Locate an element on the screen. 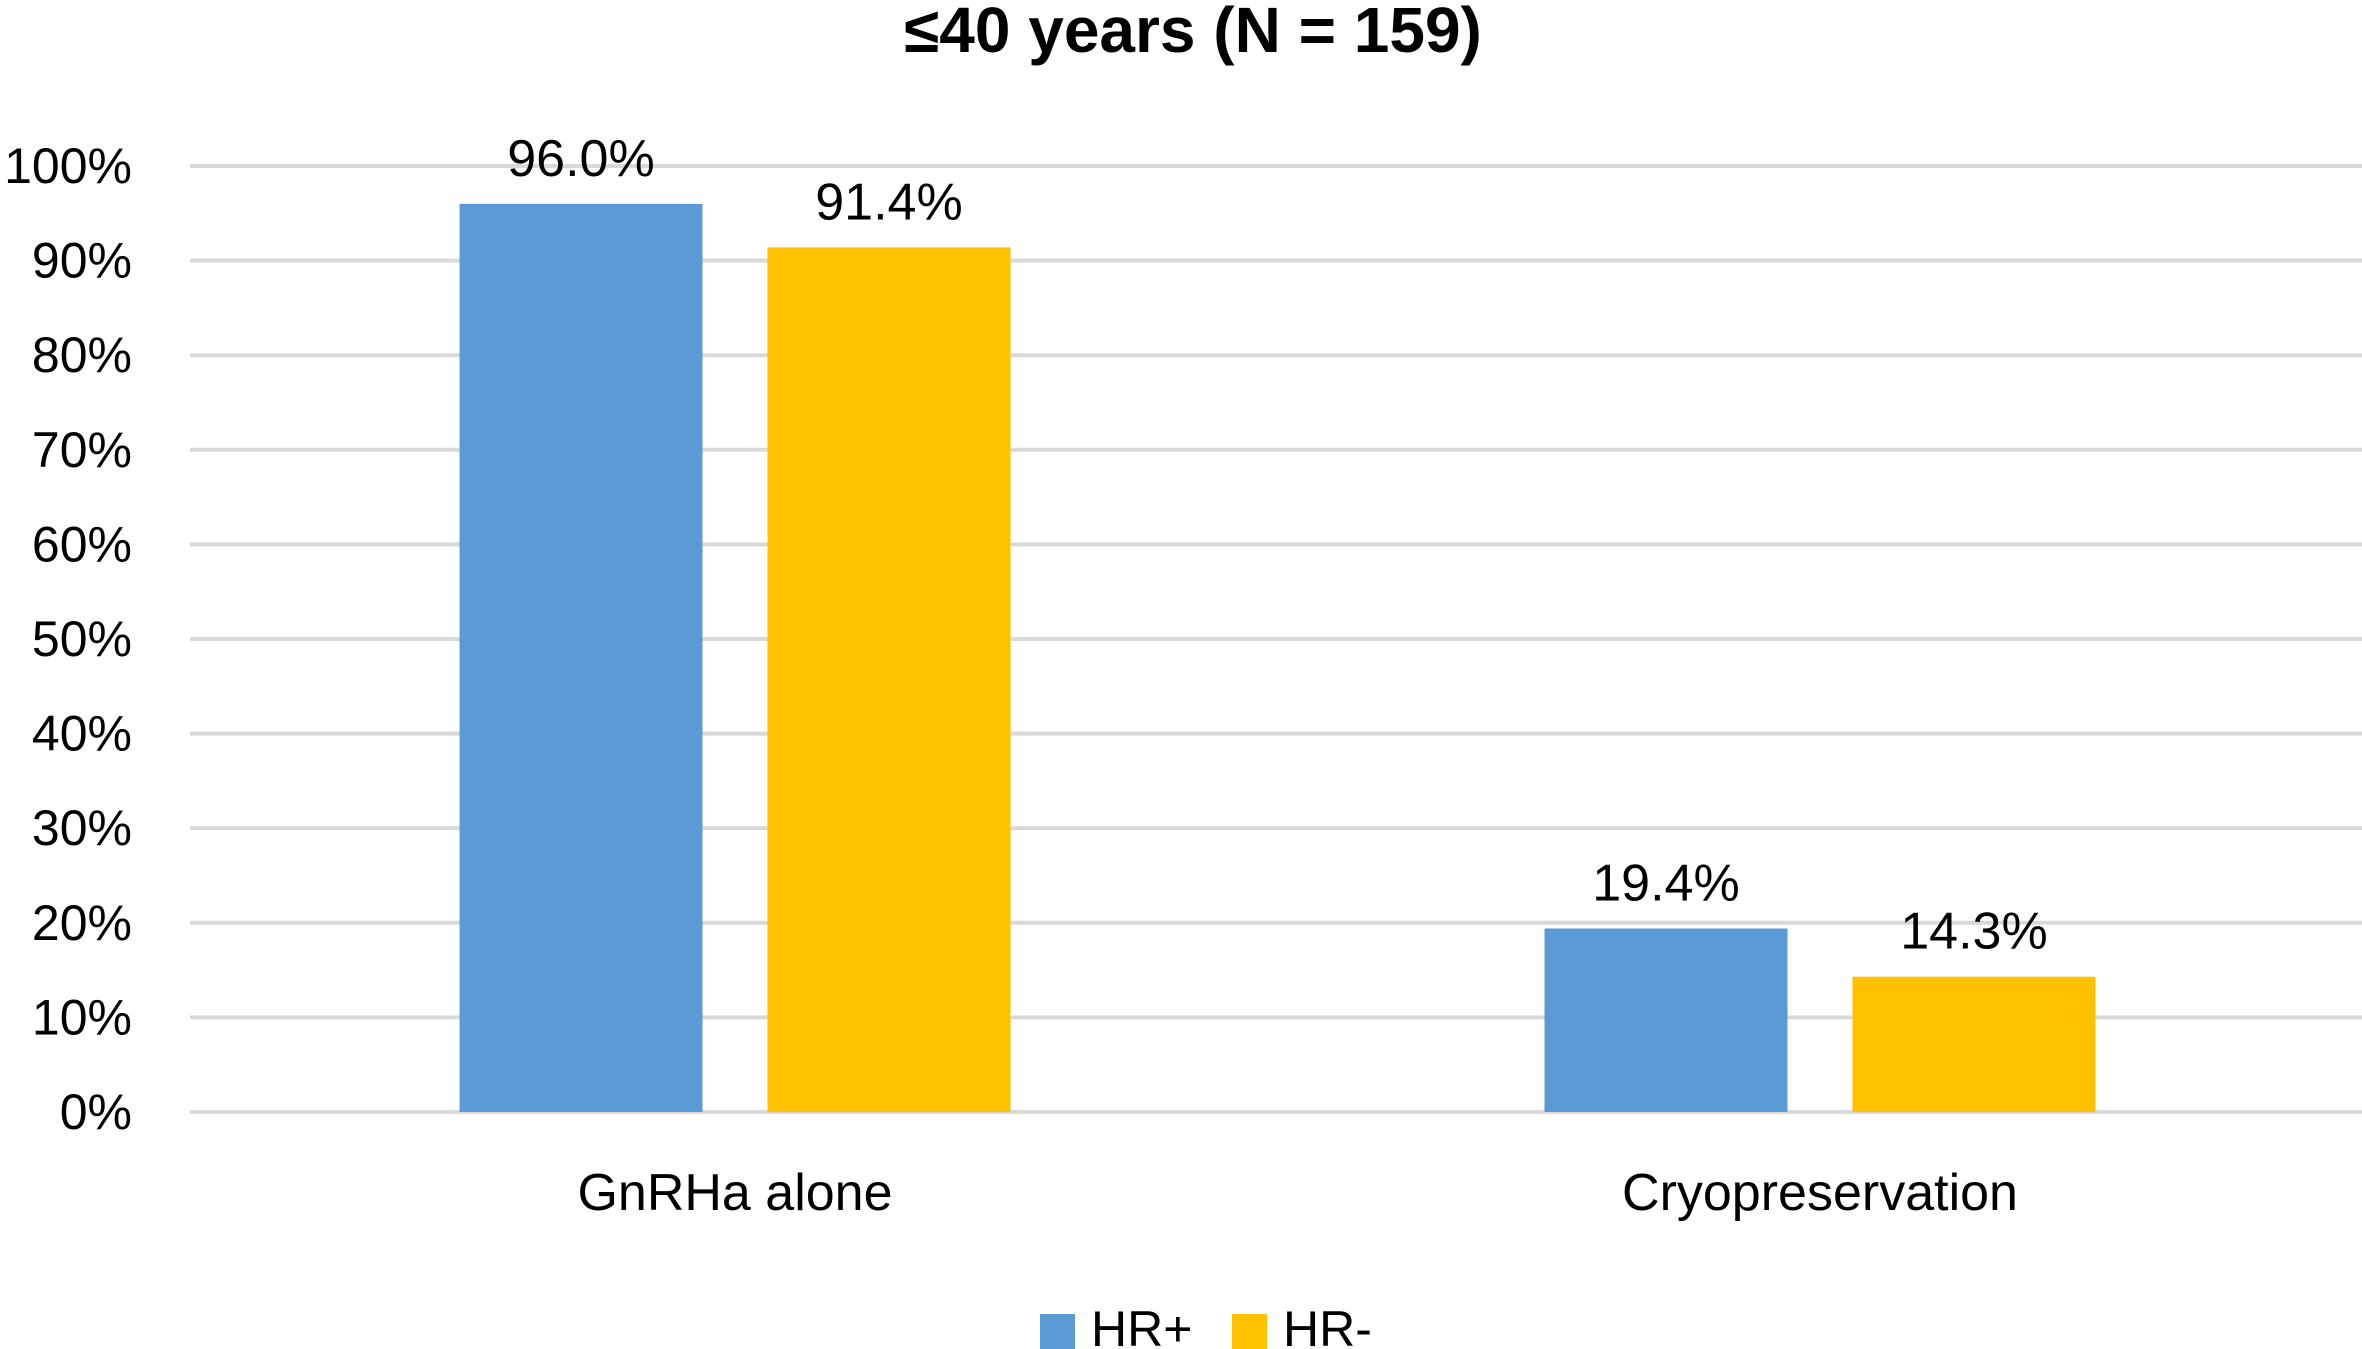 The image size is (2362, 1349). y-axis-ticks: 0% 10% 20% 30% 40% 50% 60% 70% 80% 90% 100% is located at coordinates (68, 639).